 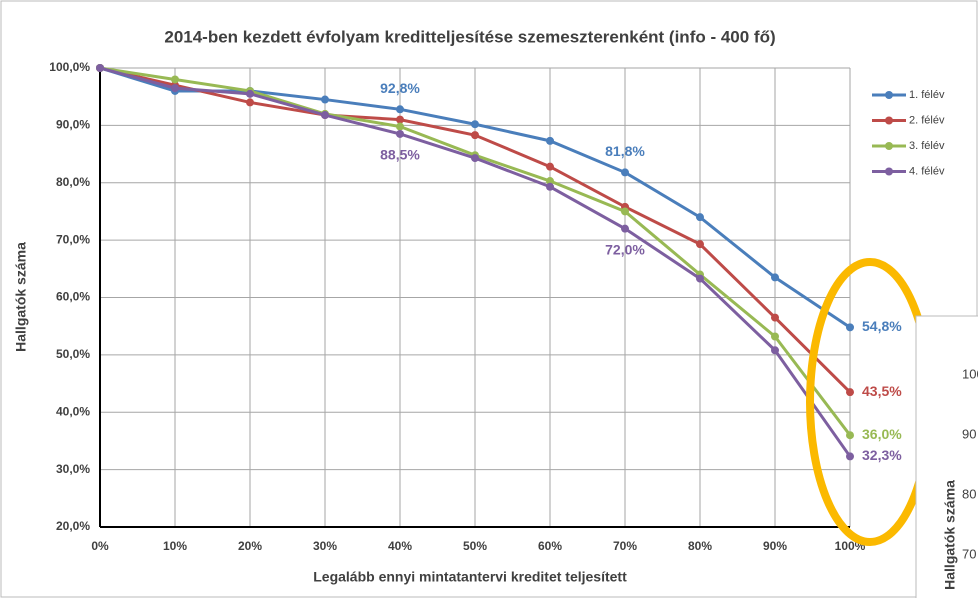 I want to click on data-label: 54,8%, so click(x=882, y=326).